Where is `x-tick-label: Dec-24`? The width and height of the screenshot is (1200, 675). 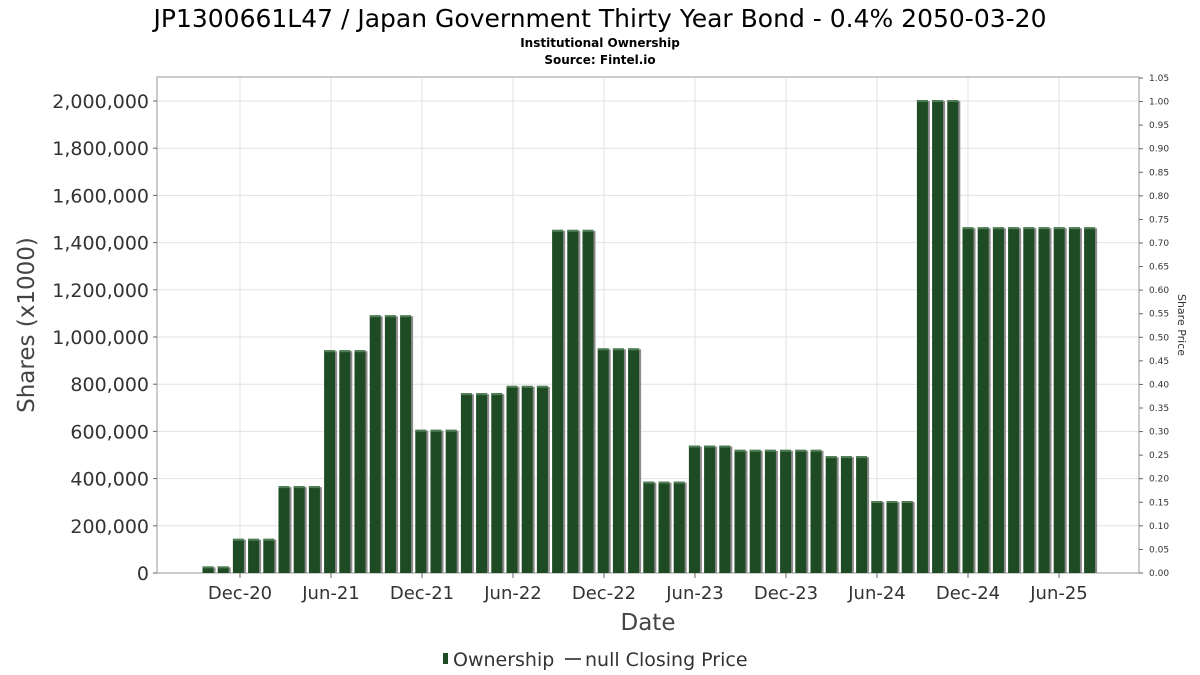 x-tick-label: Dec-24 is located at coordinates (968, 593).